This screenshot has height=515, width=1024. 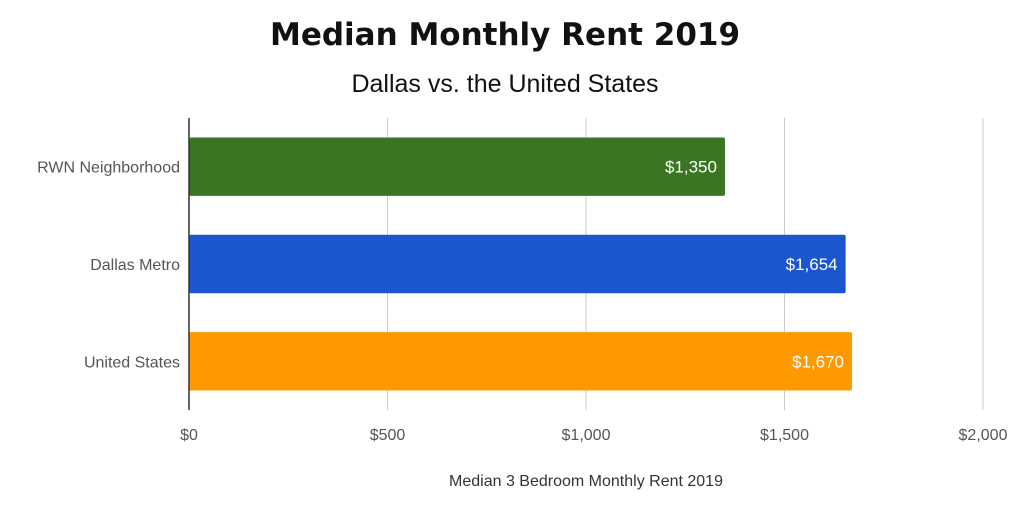 I want to click on x-tick-labels: $0 $500 $1,000 $1,500 $2,000, so click(x=593, y=435).